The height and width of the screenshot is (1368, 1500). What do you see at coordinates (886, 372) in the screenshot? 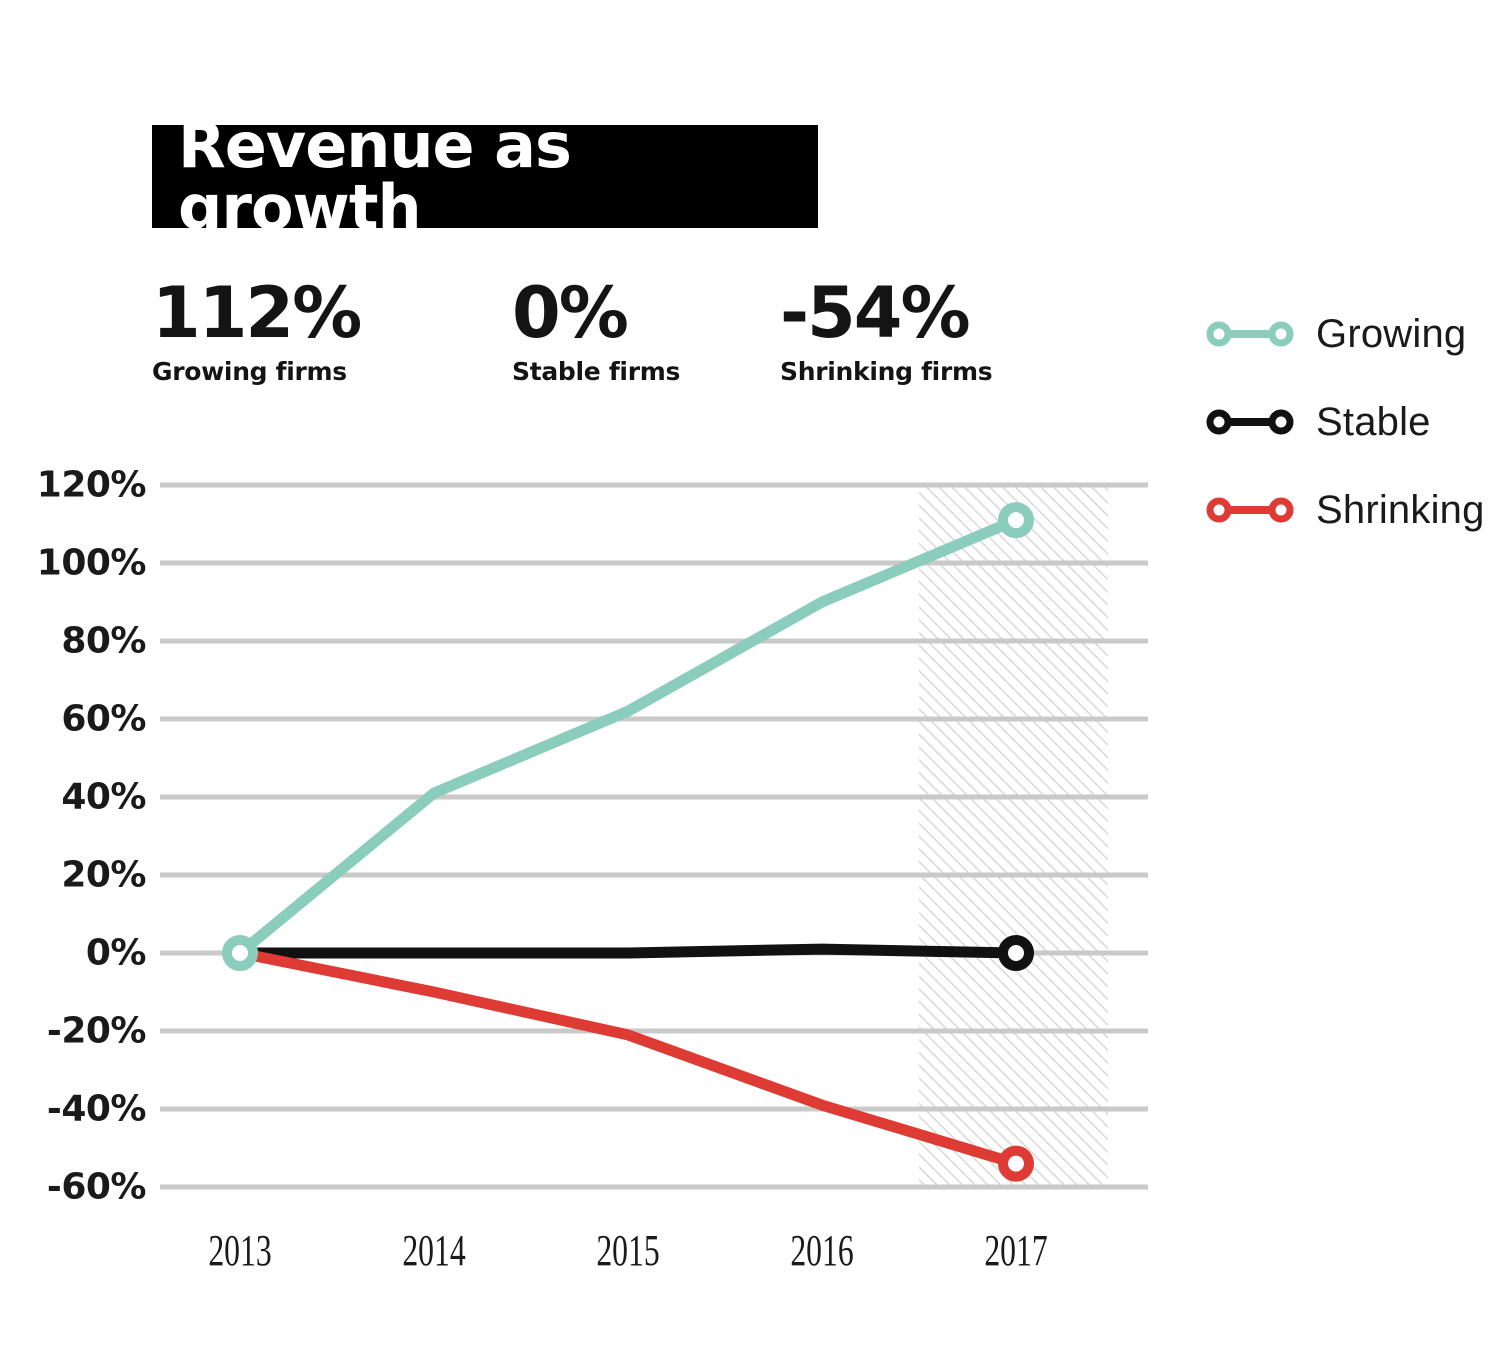
I see `kpi-shrinking-label: Shrinking firms` at bounding box center [886, 372].